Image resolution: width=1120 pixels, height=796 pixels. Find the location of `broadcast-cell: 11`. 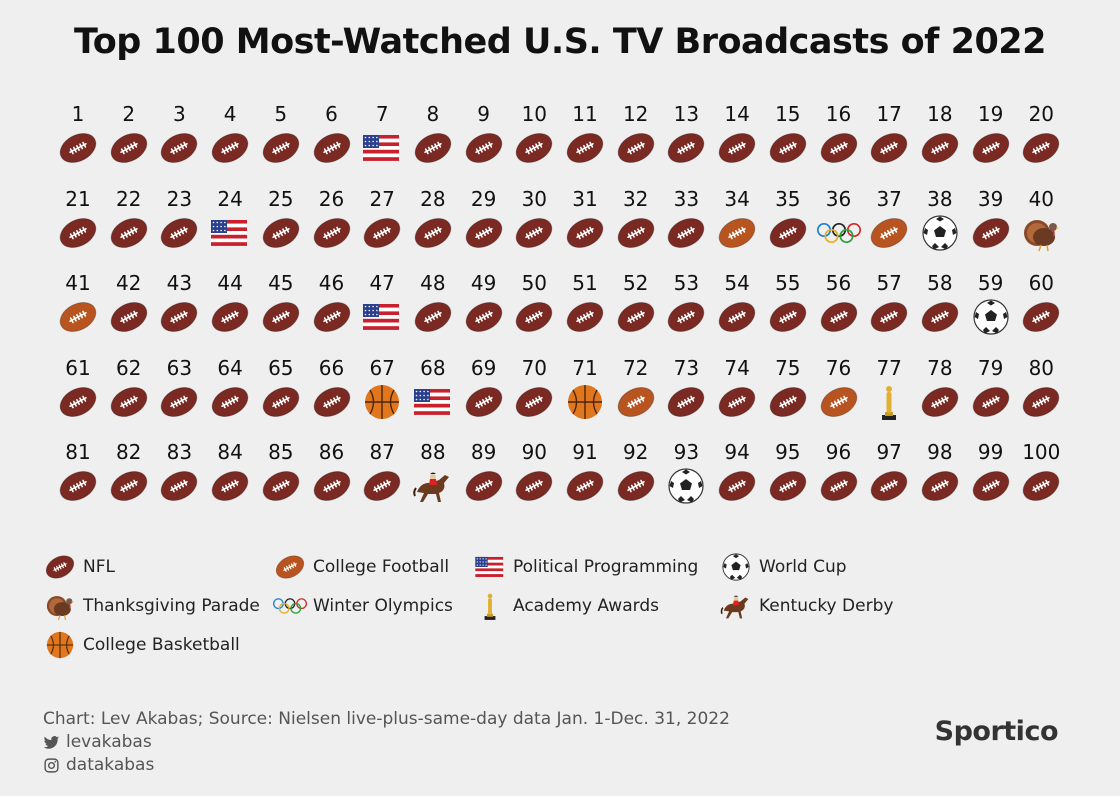

broadcast-cell: 11 is located at coordinates (585, 135).